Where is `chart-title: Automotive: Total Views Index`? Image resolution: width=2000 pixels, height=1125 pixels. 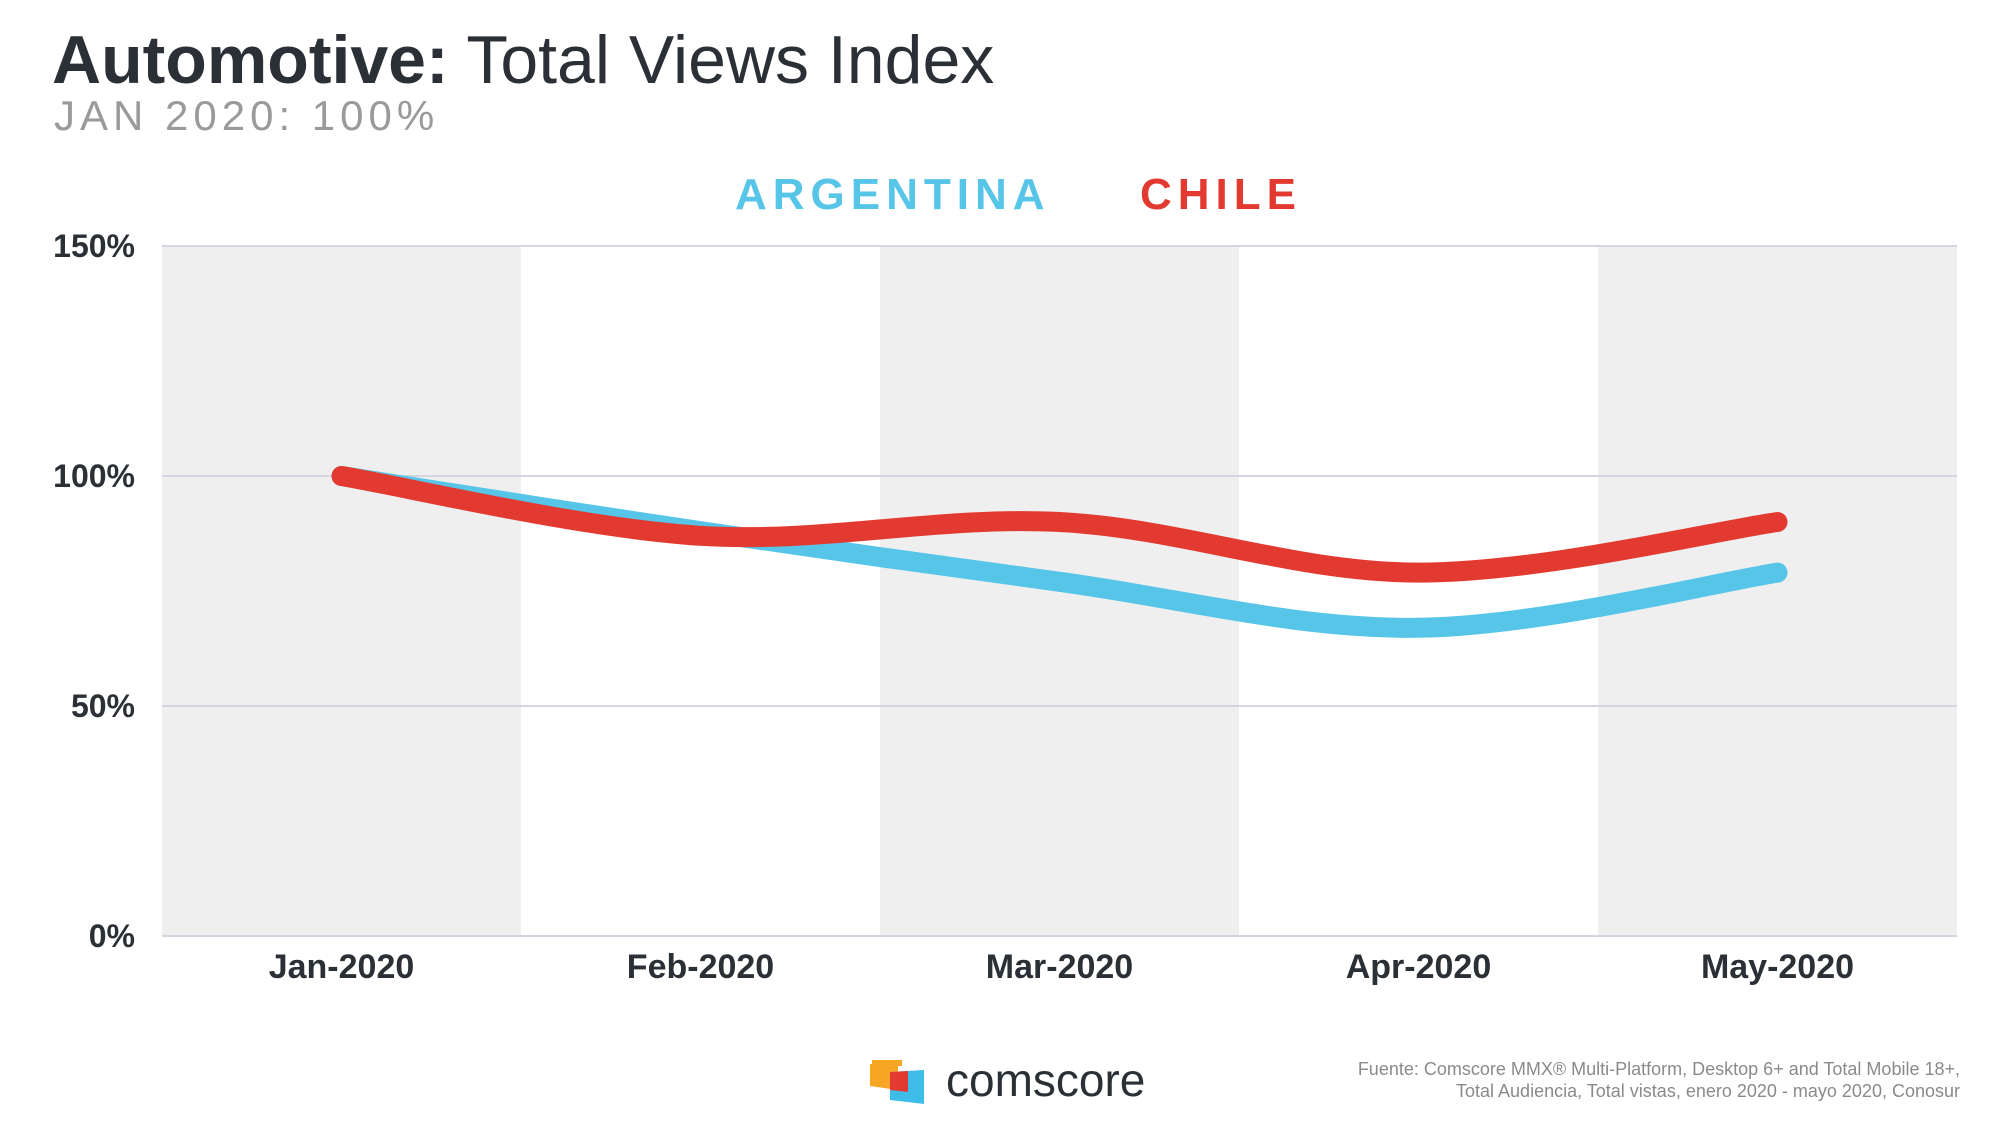
chart-title: Automotive: Total Views Index is located at coordinates (523, 60).